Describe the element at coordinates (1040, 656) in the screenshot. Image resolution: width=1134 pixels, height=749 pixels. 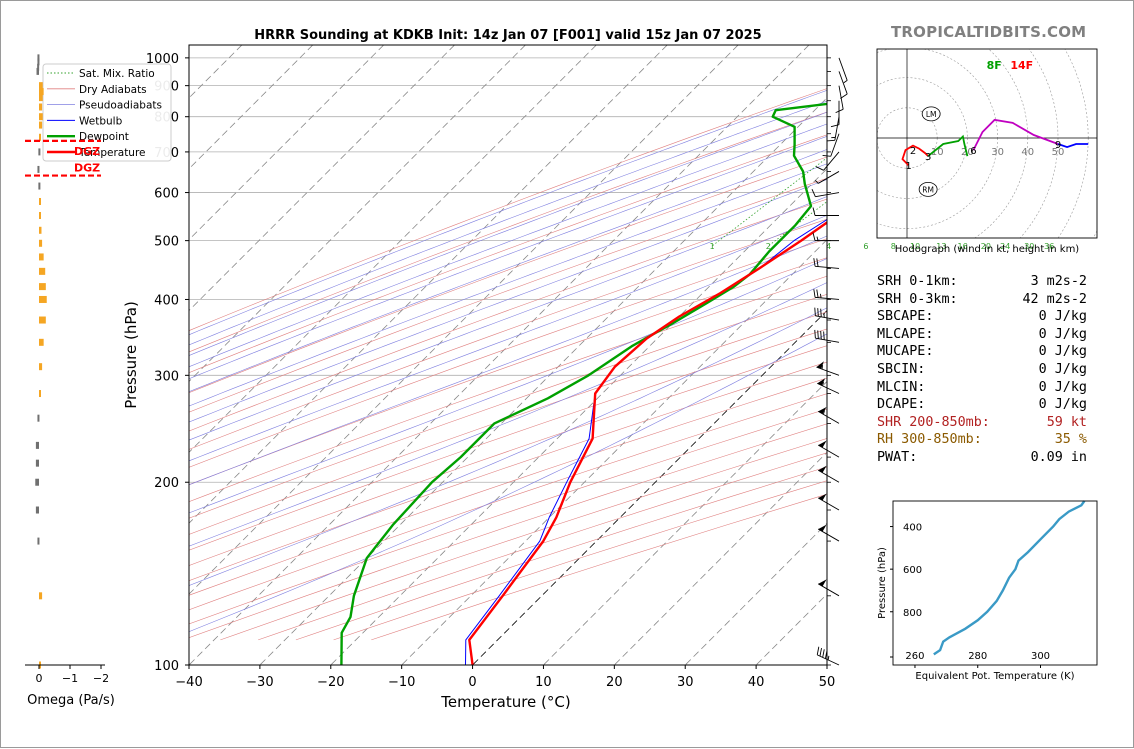
I see `theta-e-x-tick-label: 300` at that location.